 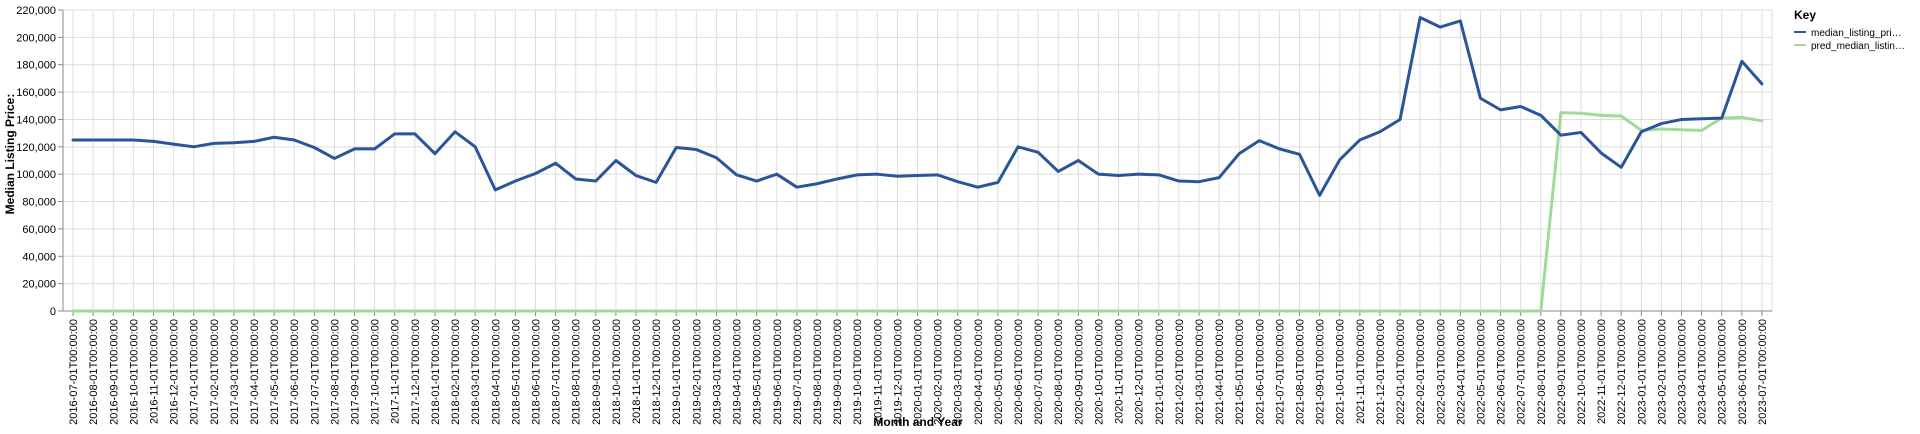 I want to click on x-tick-label: 2019-04-01T00:00:00, so click(x=738, y=372).